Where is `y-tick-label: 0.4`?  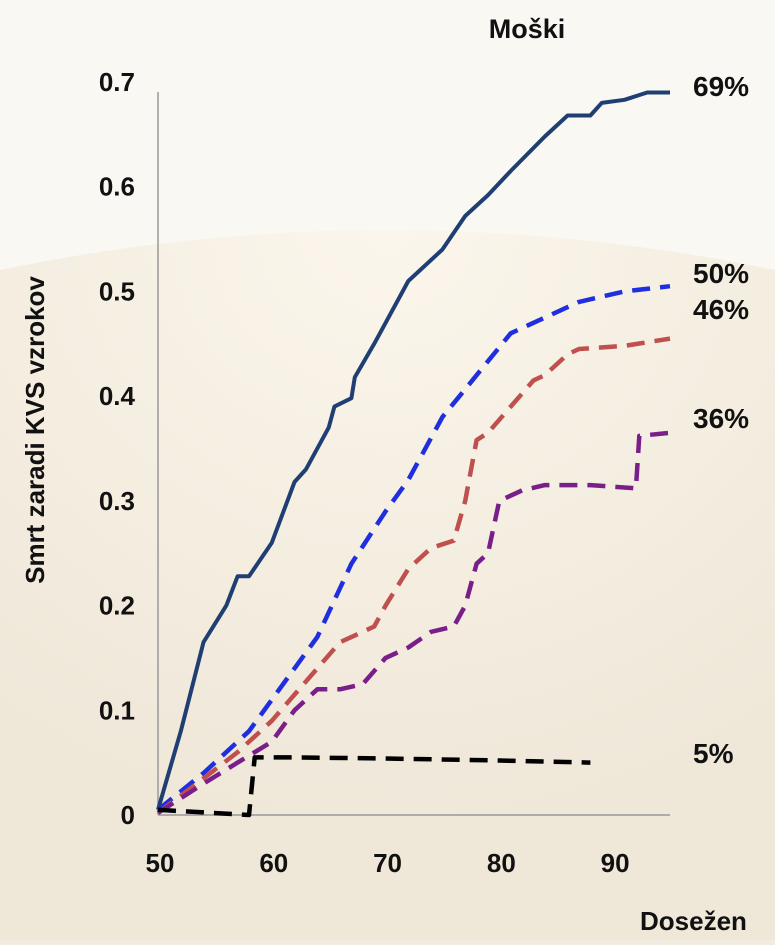
y-tick-label: 0.4 is located at coordinates (117, 396).